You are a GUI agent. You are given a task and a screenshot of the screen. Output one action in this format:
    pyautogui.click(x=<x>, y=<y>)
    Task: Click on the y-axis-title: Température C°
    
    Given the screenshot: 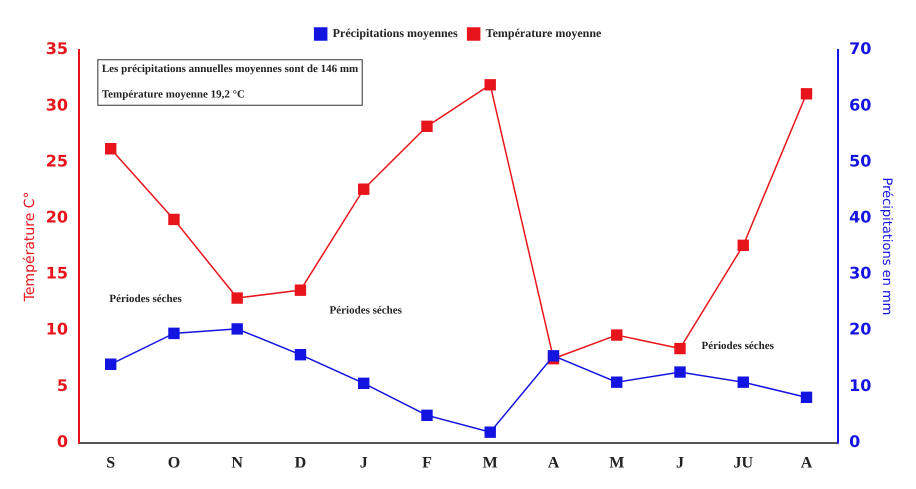 What is the action you would take?
    pyautogui.click(x=30, y=246)
    